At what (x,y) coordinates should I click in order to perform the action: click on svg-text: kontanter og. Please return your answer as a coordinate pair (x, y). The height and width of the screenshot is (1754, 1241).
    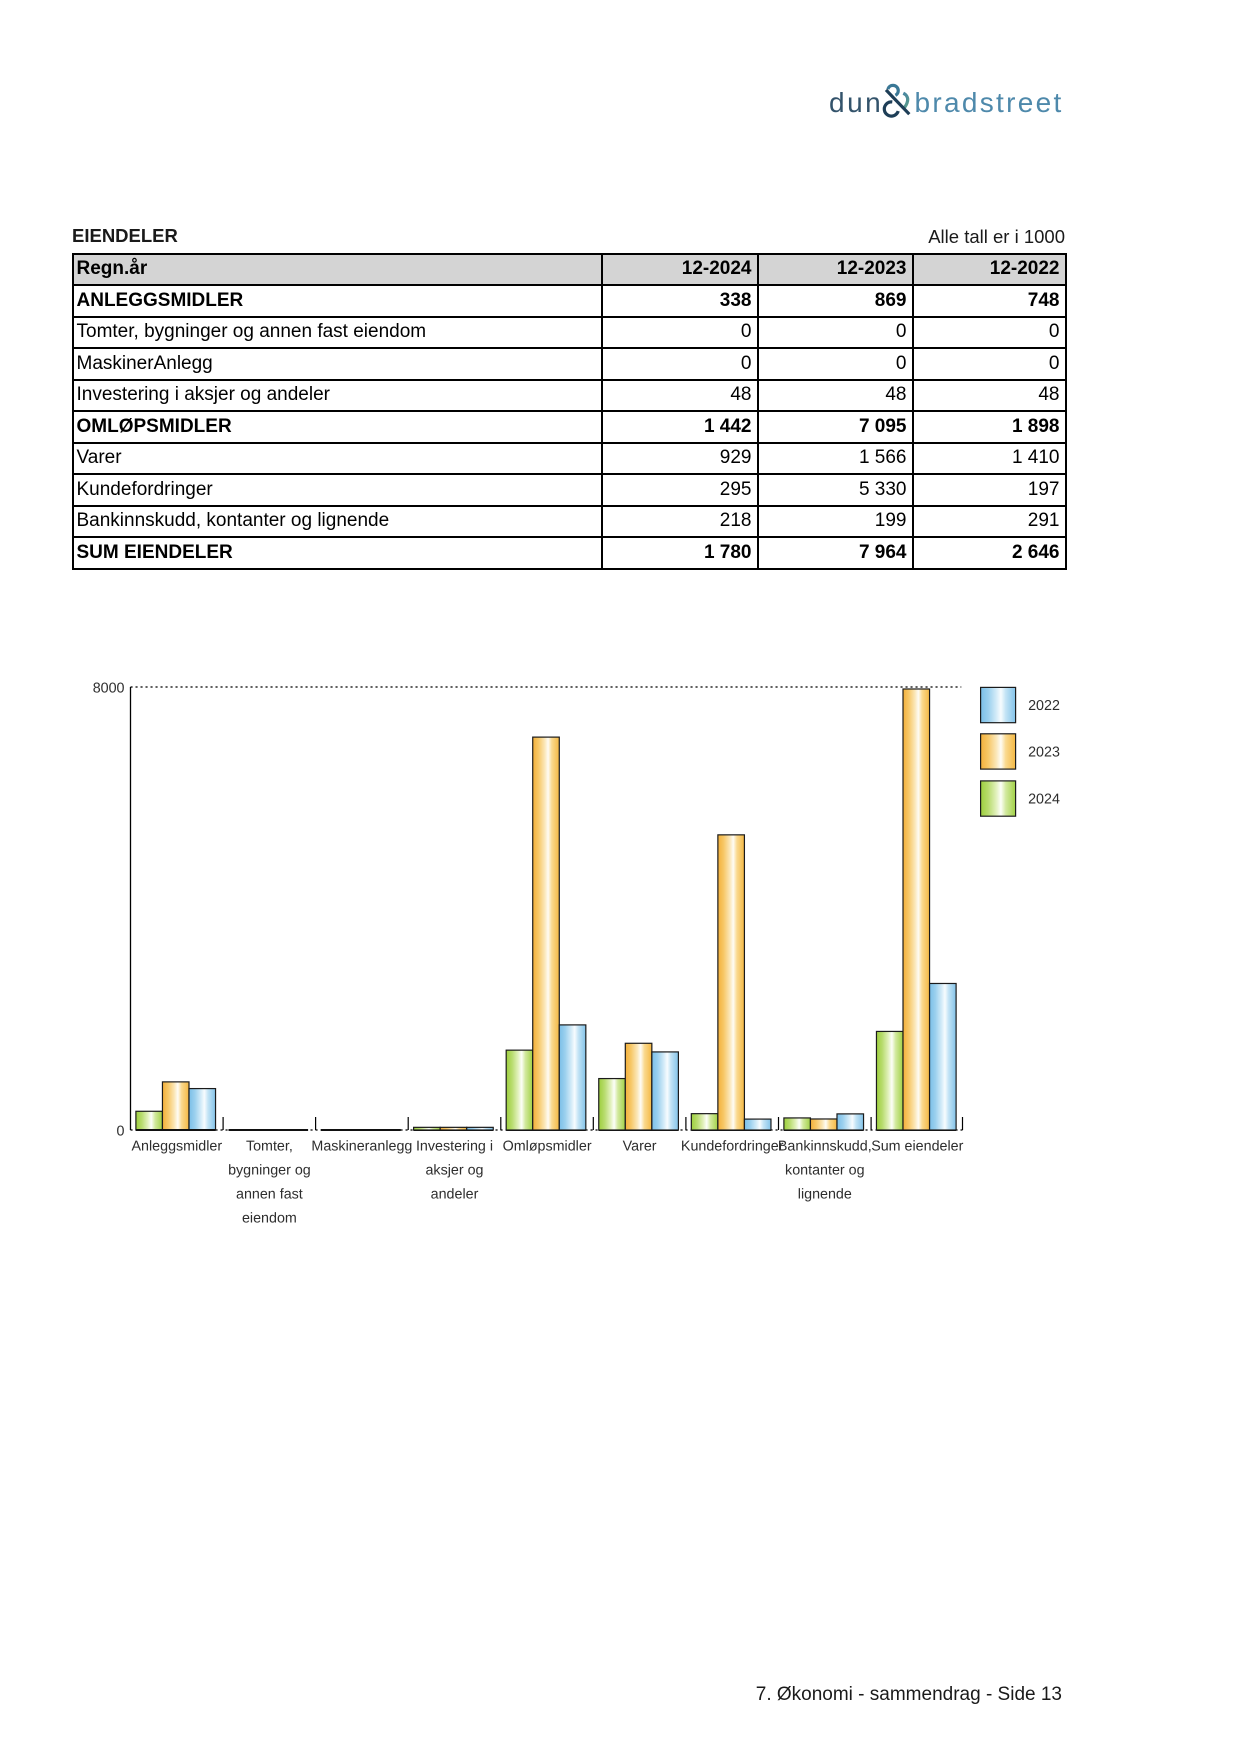
    Looking at the image, I should click on (825, 1171).